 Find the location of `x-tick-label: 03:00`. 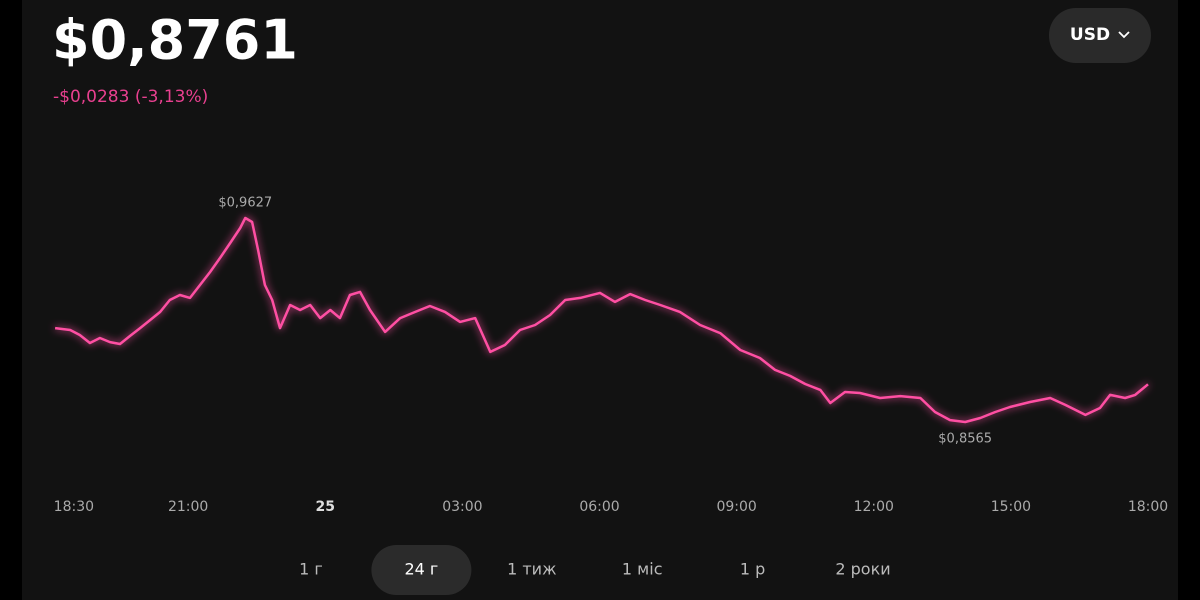

x-tick-label: 03:00 is located at coordinates (462, 507).